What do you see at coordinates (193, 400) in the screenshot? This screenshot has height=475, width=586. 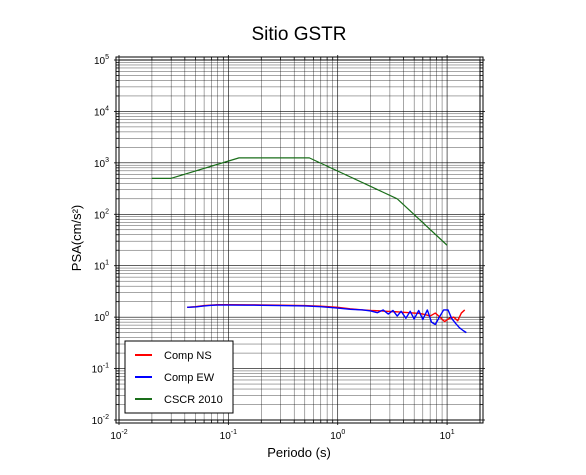 I see `legend-label-cscr-2010: CSCR 2010` at bounding box center [193, 400].